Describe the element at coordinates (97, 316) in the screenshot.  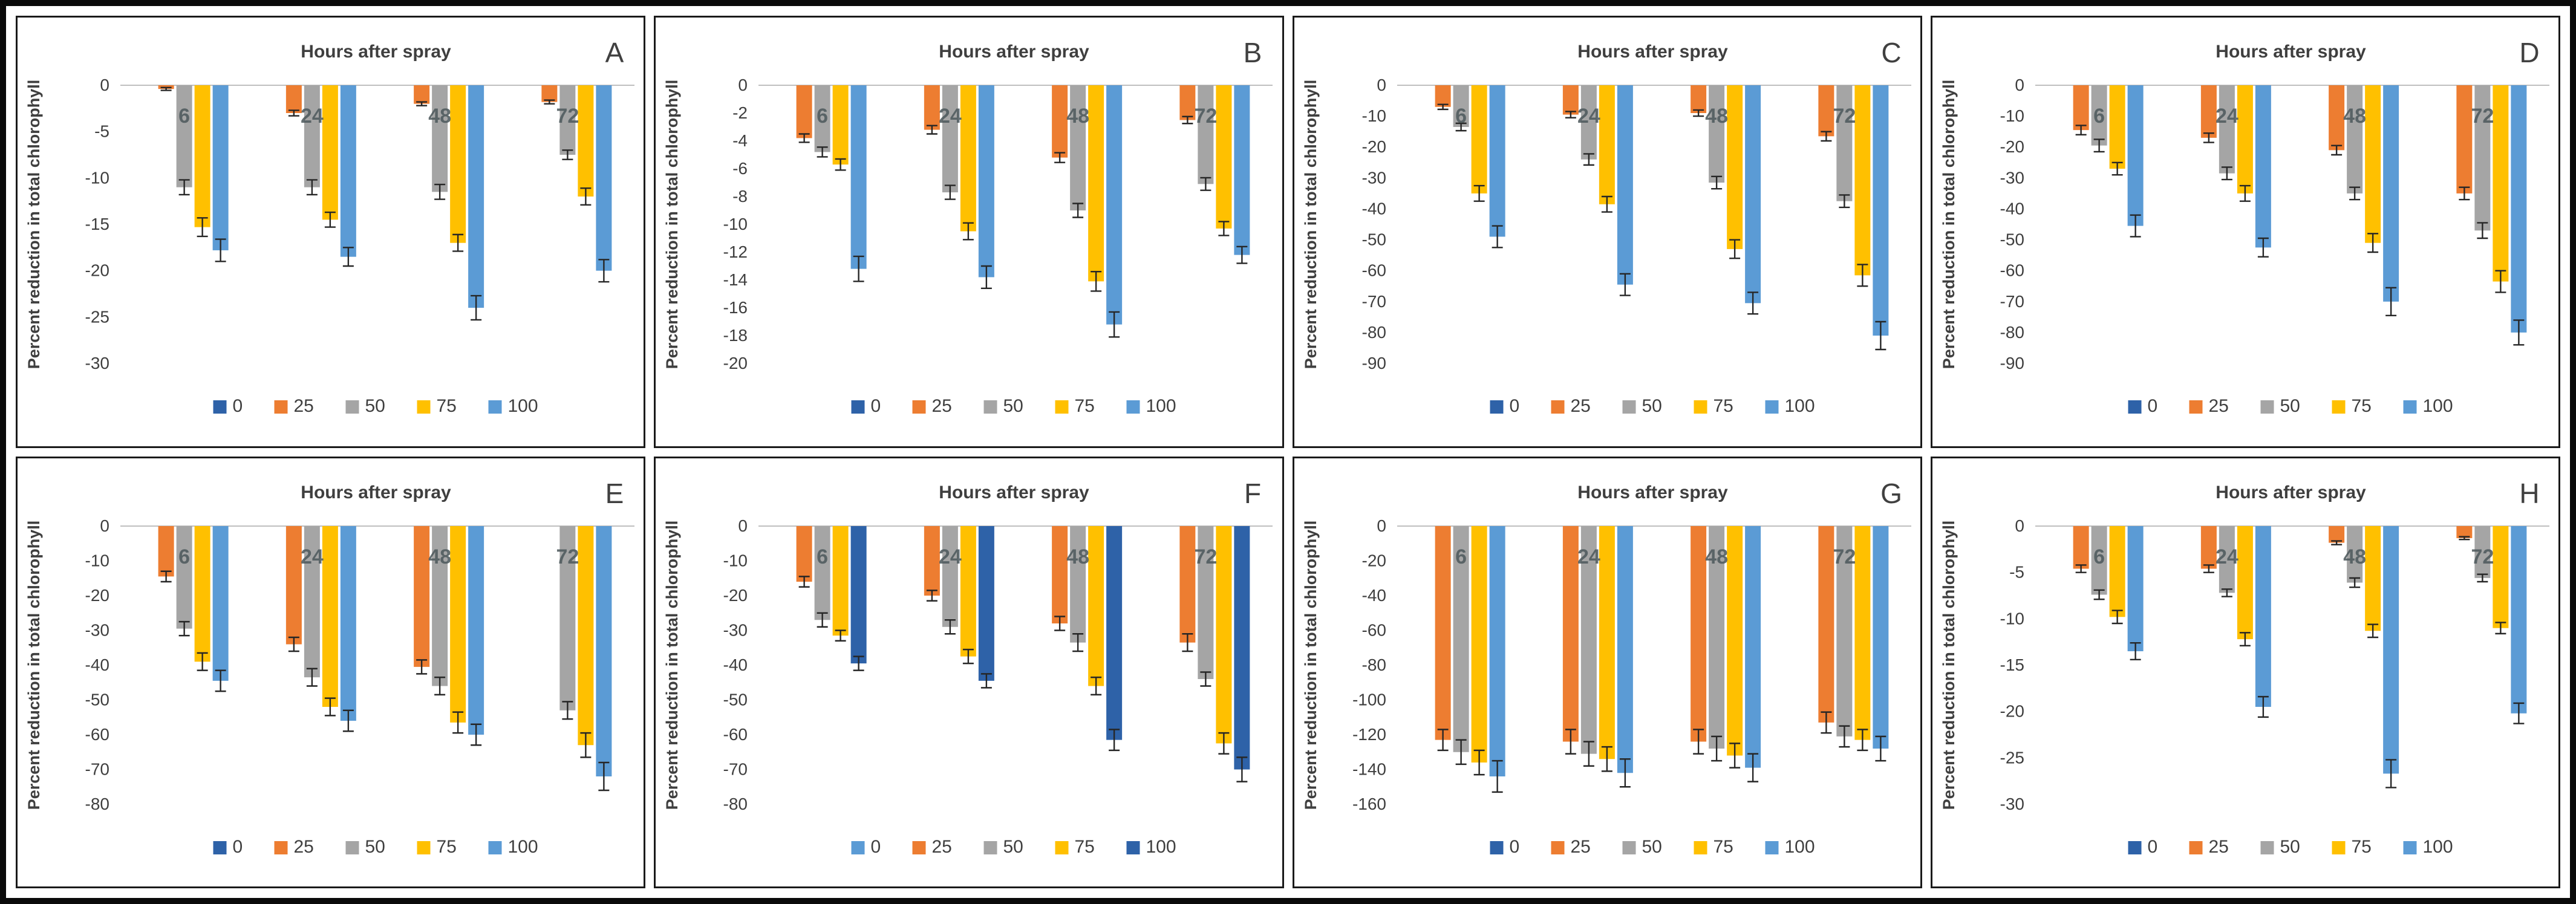
I see `y-tick-label: -25` at that location.